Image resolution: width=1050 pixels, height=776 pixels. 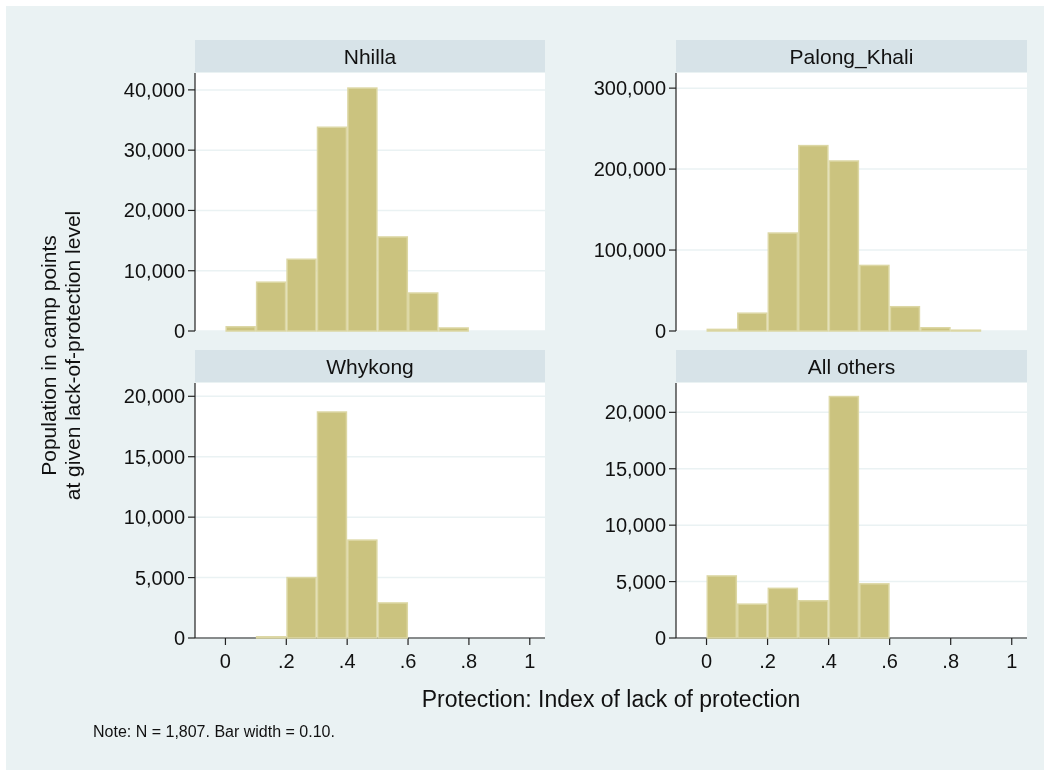 What do you see at coordinates (154, 89) in the screenshot?
I see `y-tick-label: 40,000` at bounding box center [154, 89].